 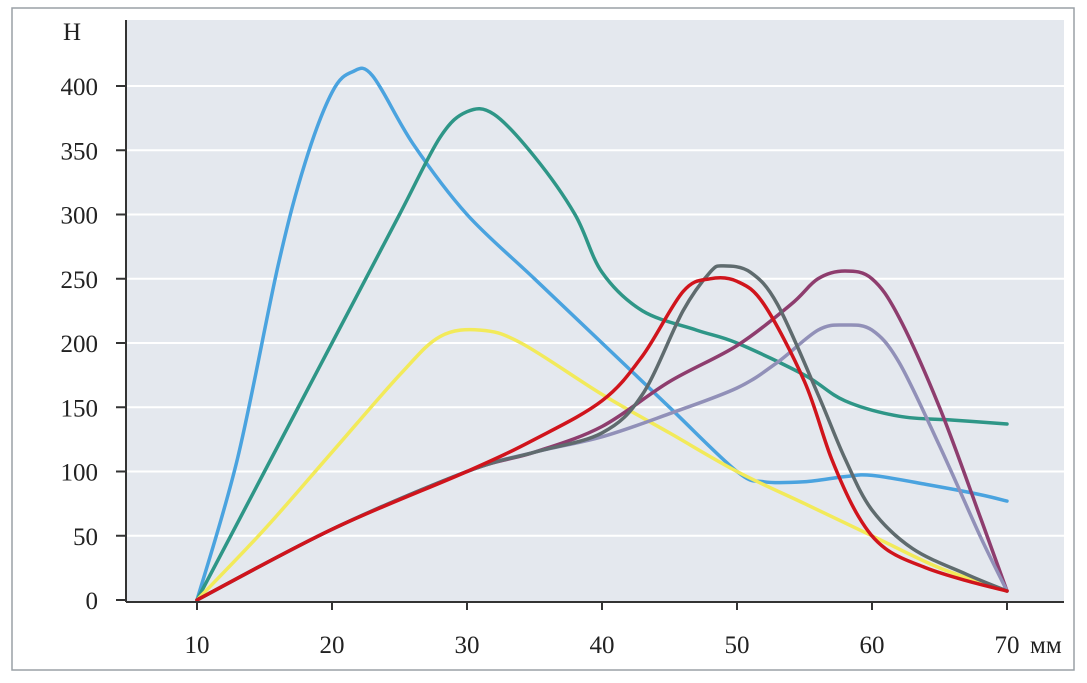 I want to click on y-tick-label: 150, so click(x=80, y=408).